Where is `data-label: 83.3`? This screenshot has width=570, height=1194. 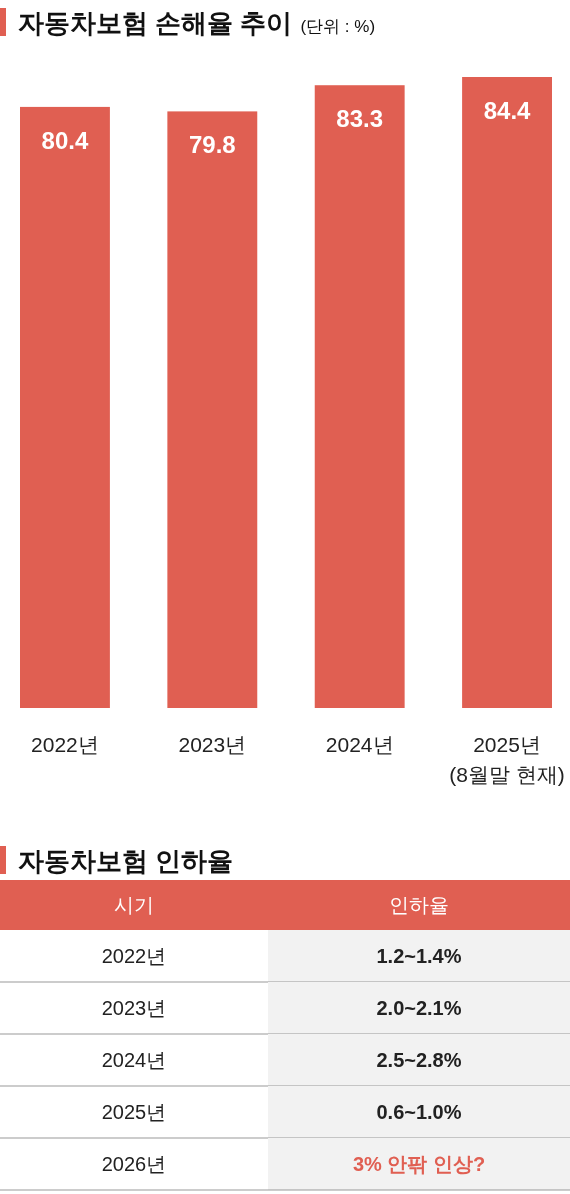 data-label: 83.3 is located at coordinates (360, 119).